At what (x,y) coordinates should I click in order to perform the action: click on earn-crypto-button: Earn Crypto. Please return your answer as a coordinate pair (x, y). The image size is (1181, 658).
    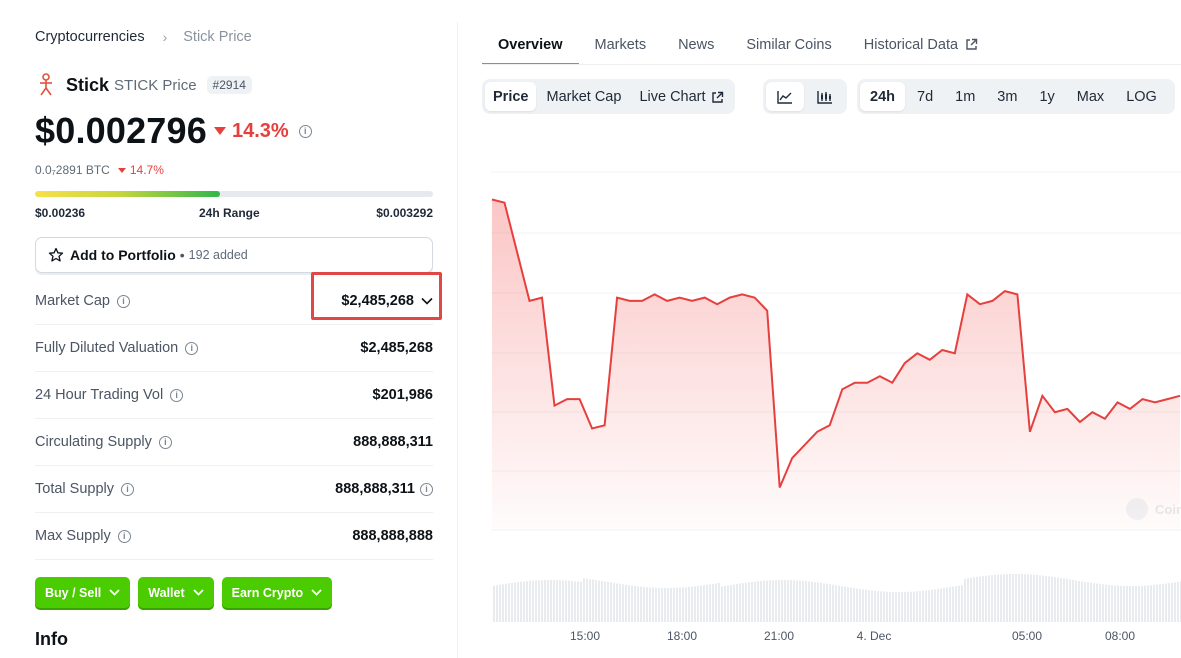
    Looking at the image, I should click on (277, 592).